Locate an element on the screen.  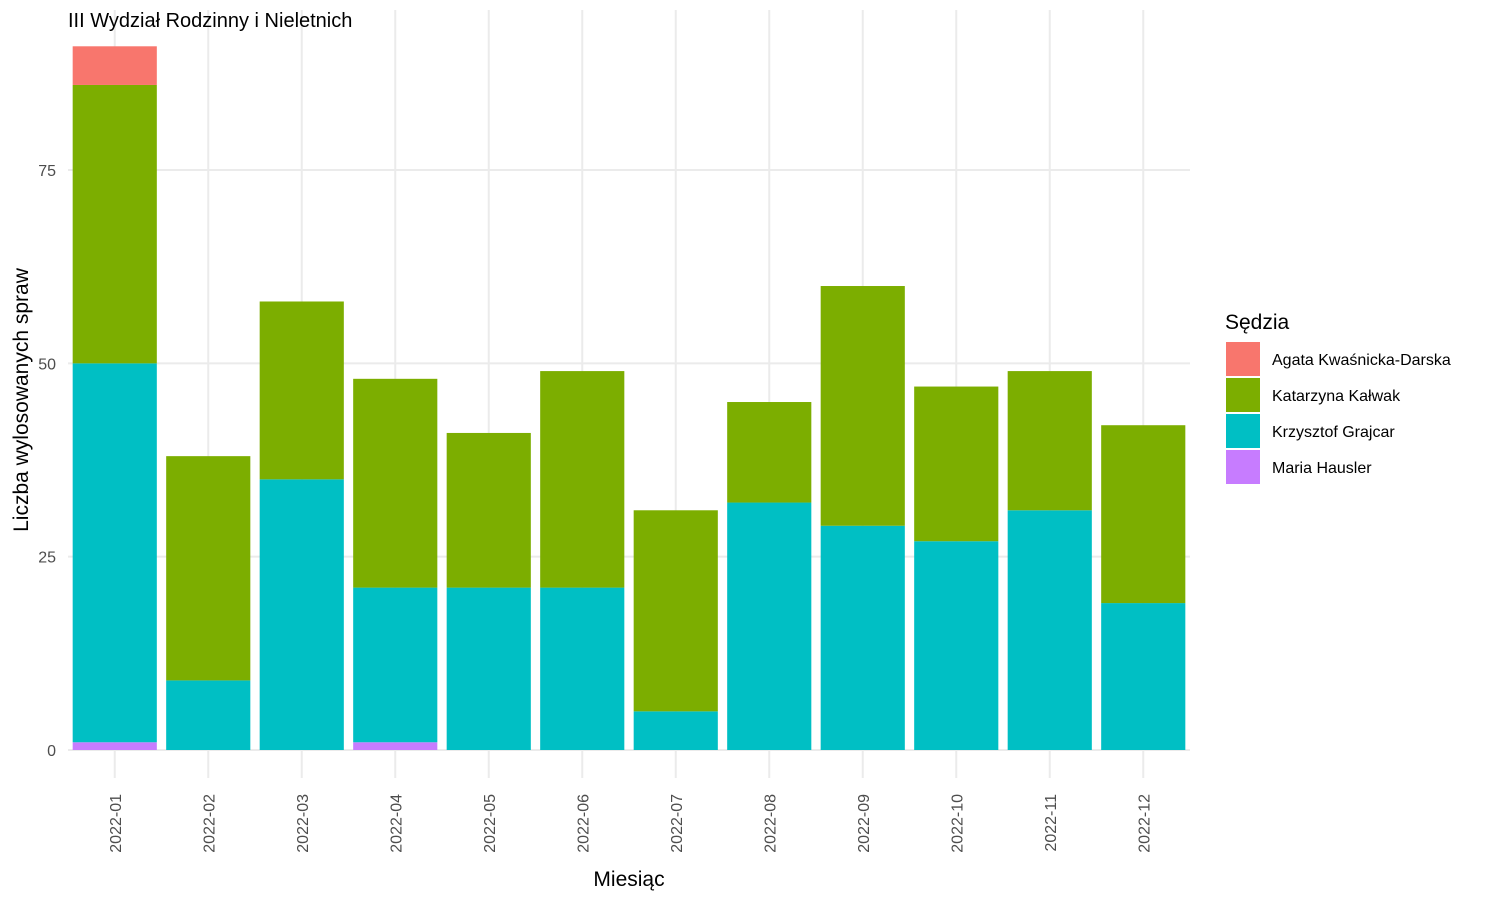
y-tick-label: 50 is located at coordinates (47, 364).